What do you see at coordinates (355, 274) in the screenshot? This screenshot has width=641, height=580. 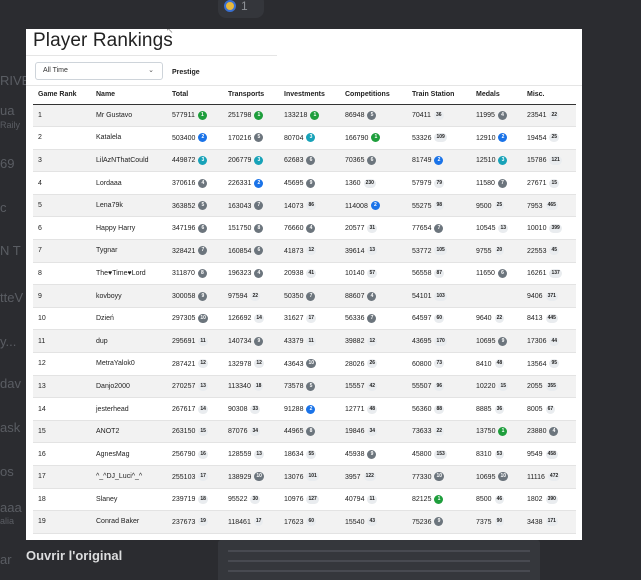 I see `score-value: 10140` at bounding box center [355, 274].